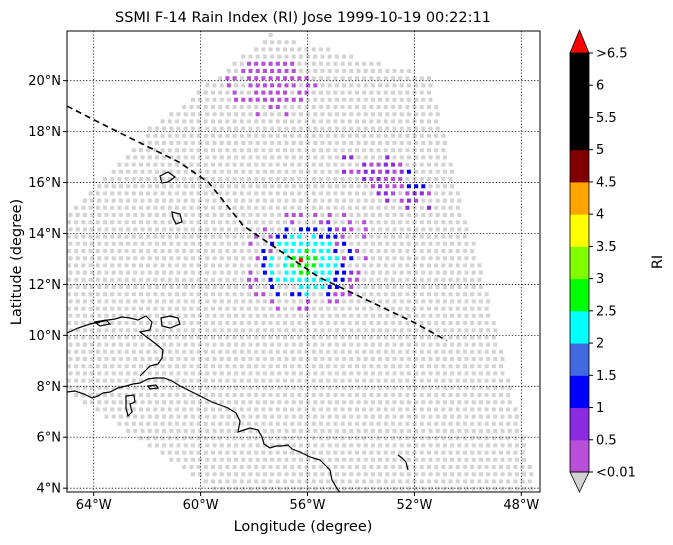  I want to click on colorbar-tick-label: 6, so click(600, 86).